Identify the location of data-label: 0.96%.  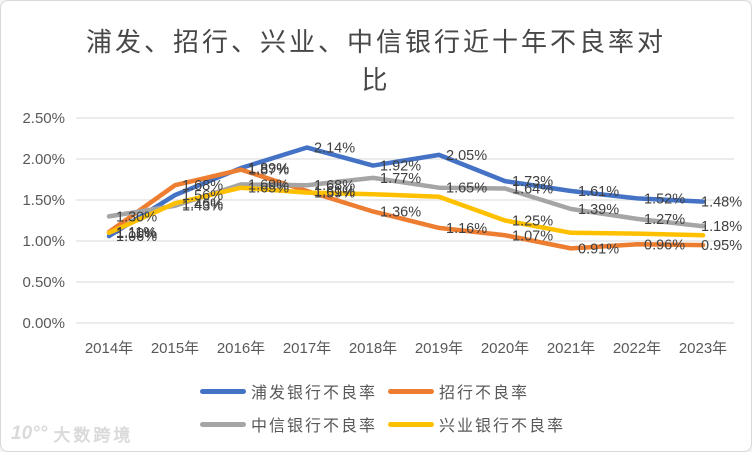
(664, 245).